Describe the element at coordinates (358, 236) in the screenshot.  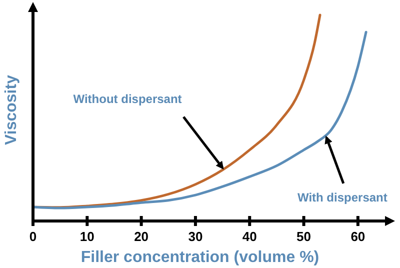
I see `x-tick-label: 60` at that location.